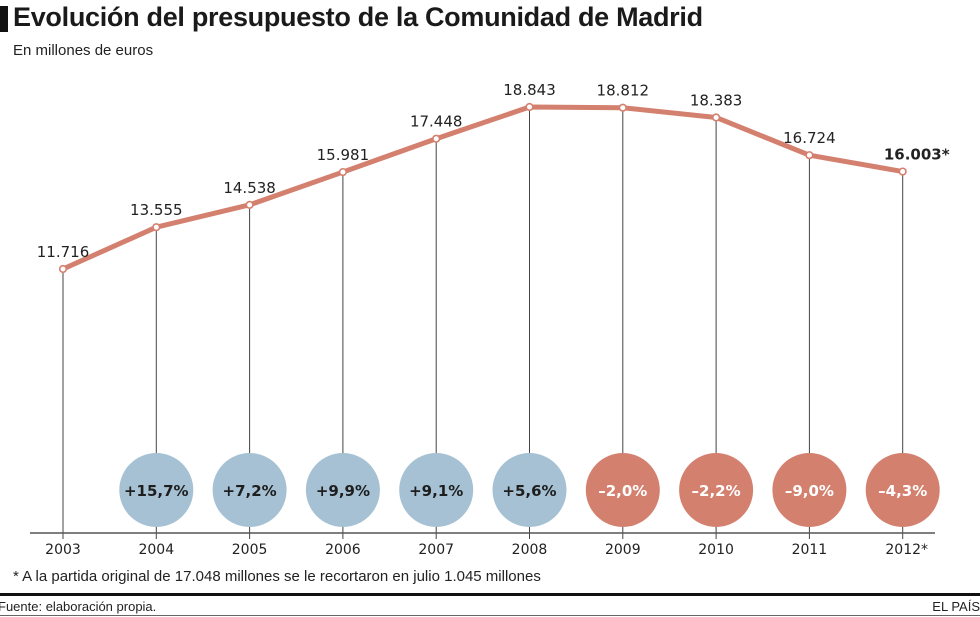  I want to click on x-tick-label: 2010, so click(716, 550).